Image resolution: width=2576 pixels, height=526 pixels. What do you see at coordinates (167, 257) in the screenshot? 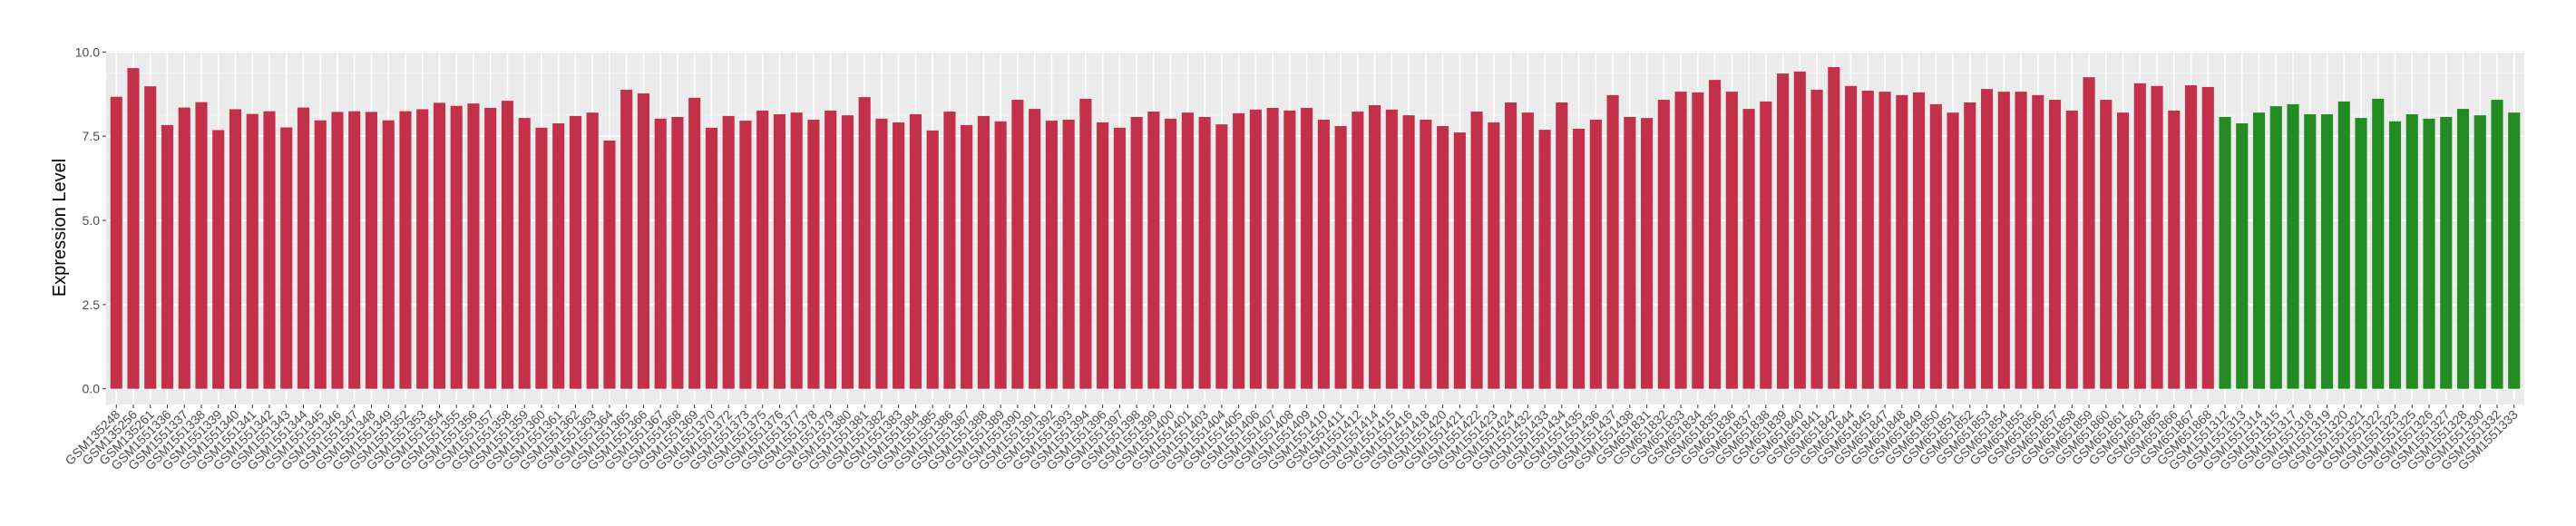
I see `bar-GSM1551336` at bounding box center [167, 257].